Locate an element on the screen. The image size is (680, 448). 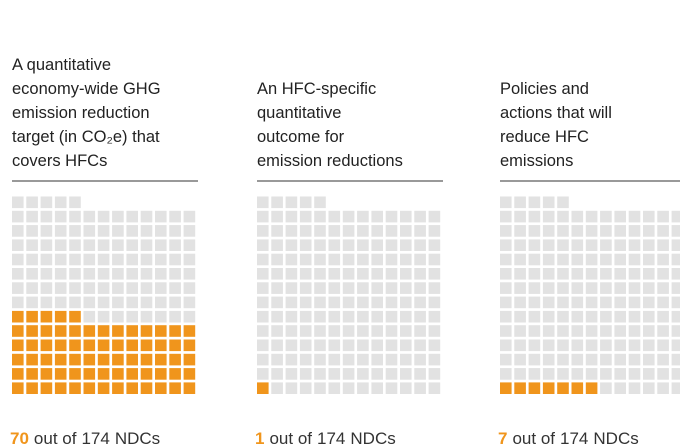
panel-title-line: actions that will is located at coordinates (556, 113).